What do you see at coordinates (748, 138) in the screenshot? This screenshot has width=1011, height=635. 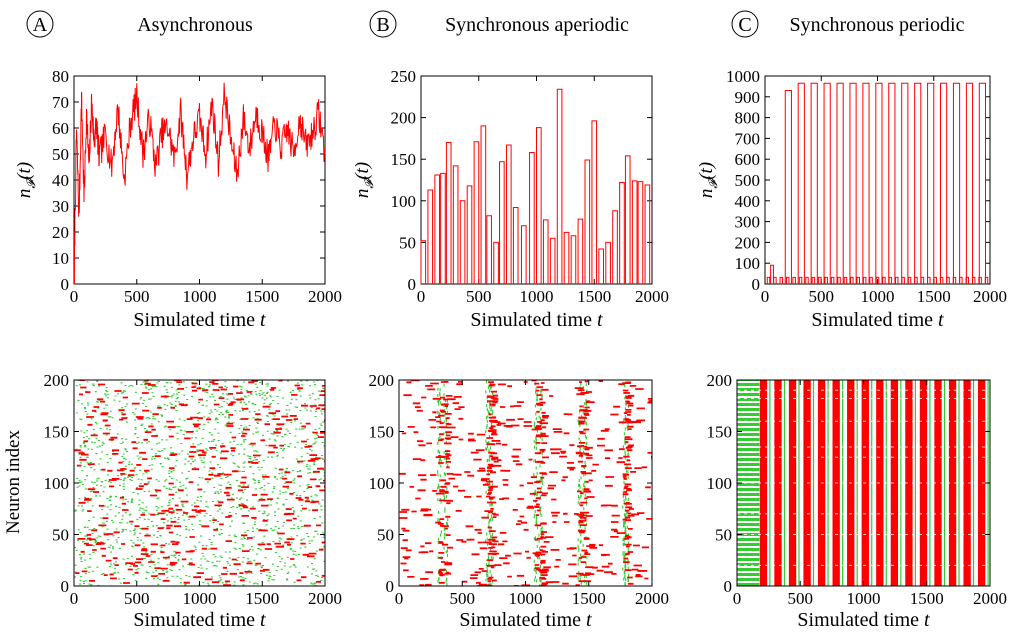 I see `y-tick-label: 700` at bounding box center [748, 138].